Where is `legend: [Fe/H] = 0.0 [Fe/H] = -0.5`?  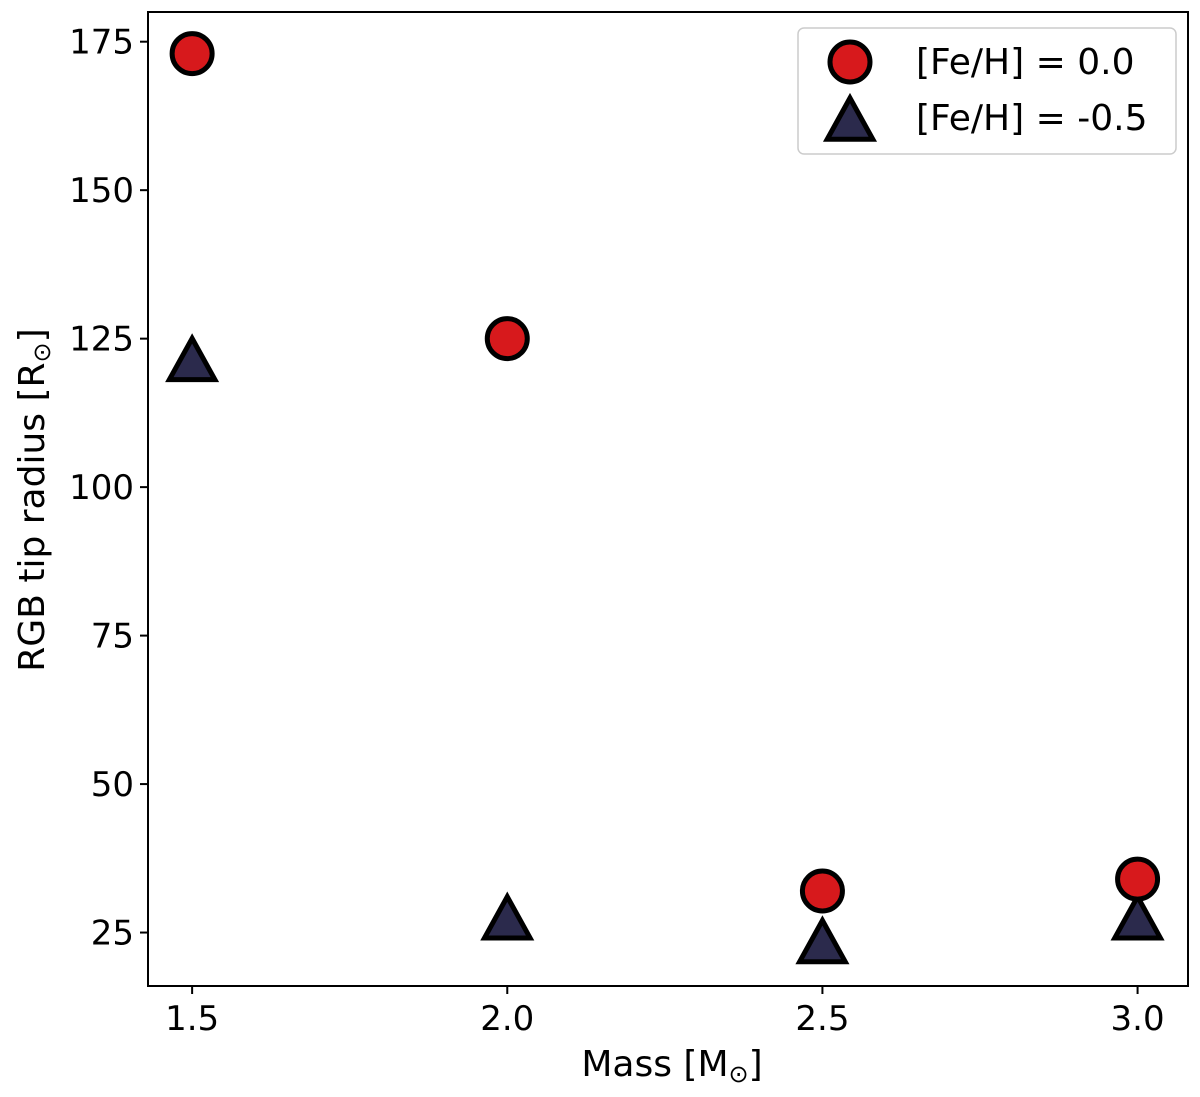 legend: [Fe/H] = 0.0 [Fe/H] = -0.5 is located at coordinates (987, 91).